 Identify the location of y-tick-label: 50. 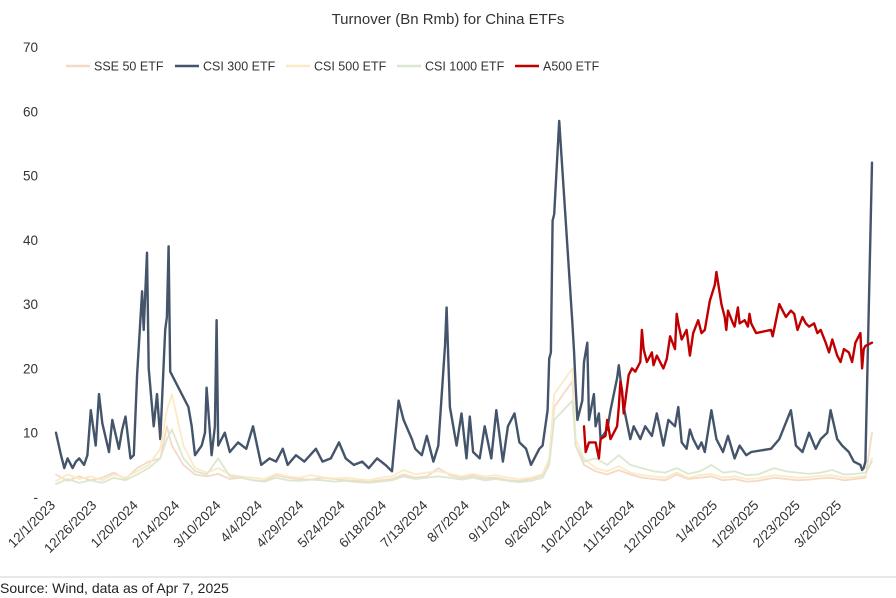
(30, 176).